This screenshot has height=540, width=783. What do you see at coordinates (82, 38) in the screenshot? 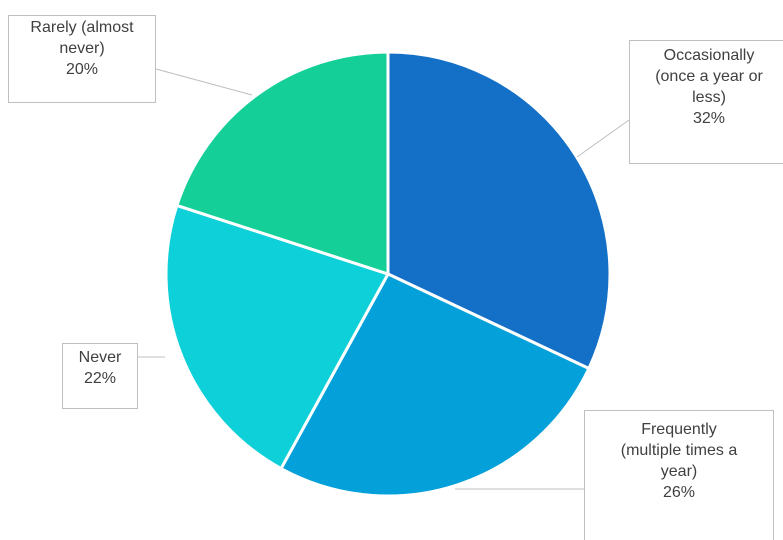
I see `slice-label-rarely: Rarely (almost never)` at bounding box center [82, 38].